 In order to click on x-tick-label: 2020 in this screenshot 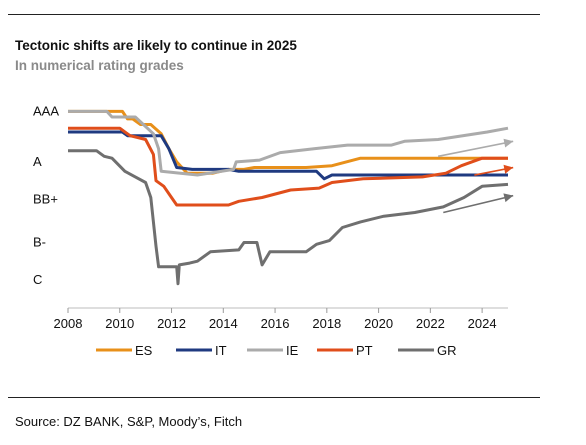, I will do `click(378, 323)`.